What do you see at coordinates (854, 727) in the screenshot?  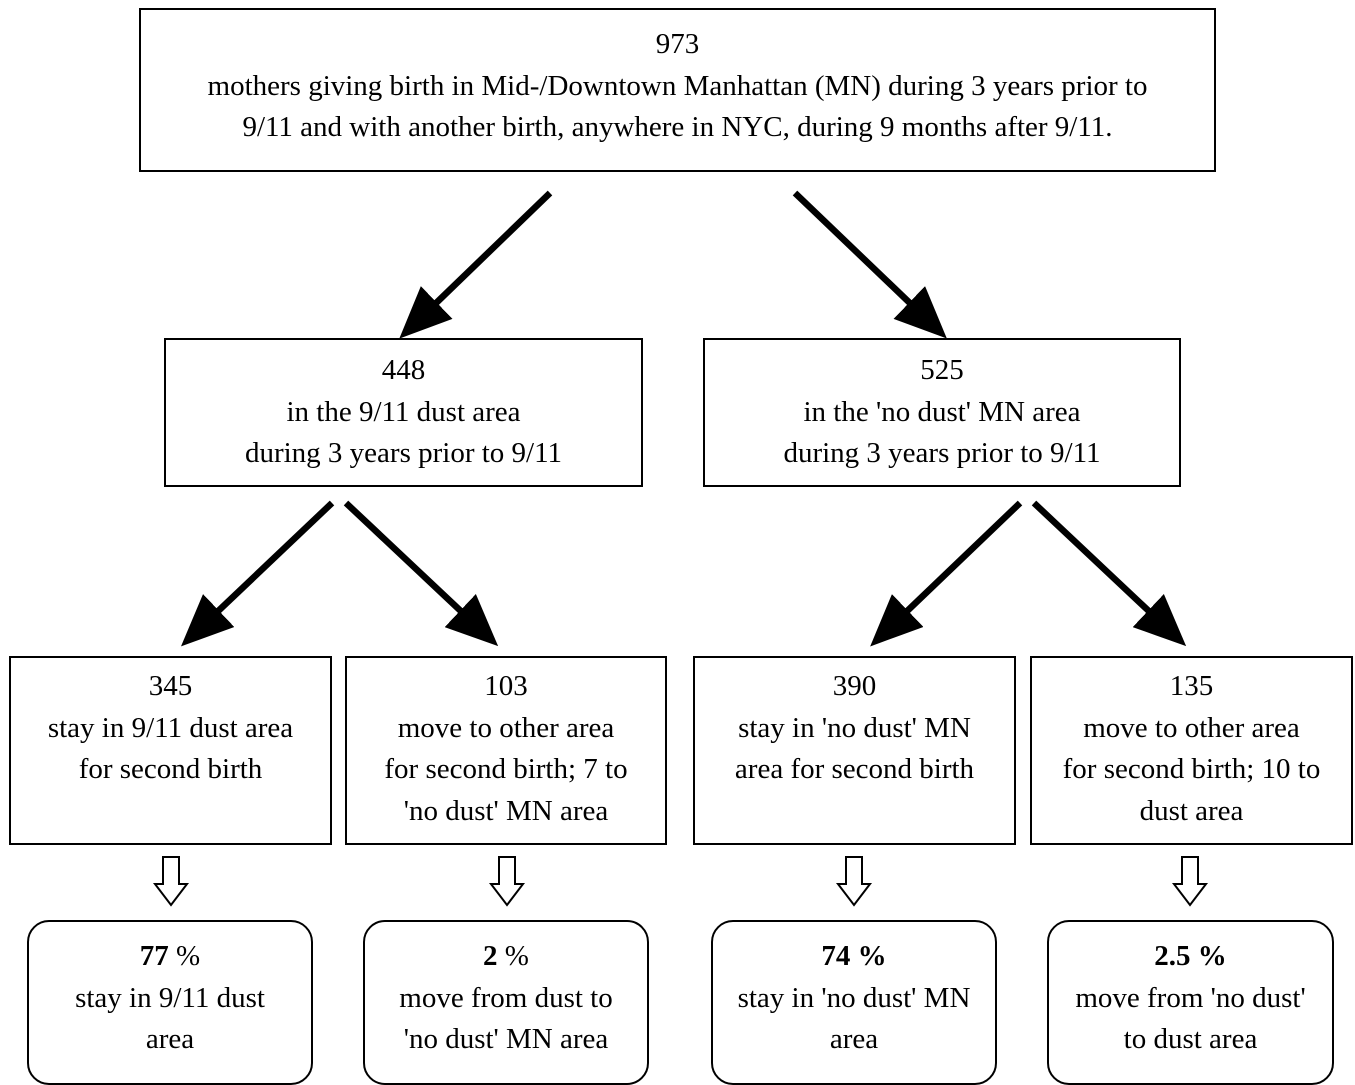 I see `leaf-line1: stay in 'no dust' MN` at bounding box center [854, 727].